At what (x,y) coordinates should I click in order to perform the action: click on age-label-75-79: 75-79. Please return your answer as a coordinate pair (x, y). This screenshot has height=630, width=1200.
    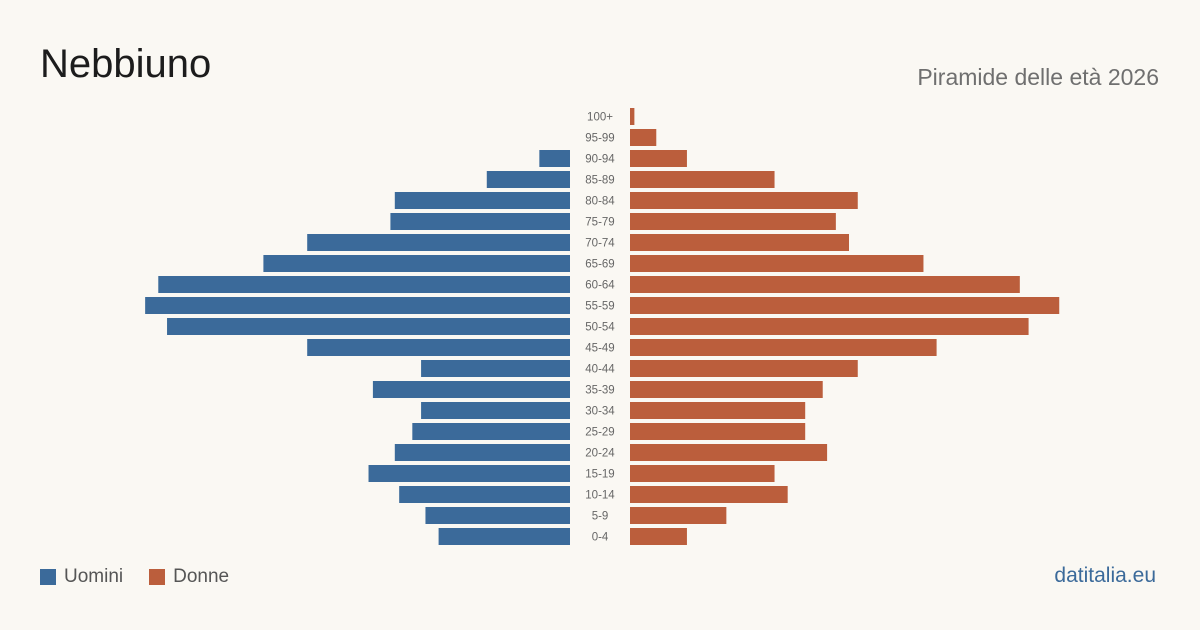
    Looking at the image, I should click on (599, 223).